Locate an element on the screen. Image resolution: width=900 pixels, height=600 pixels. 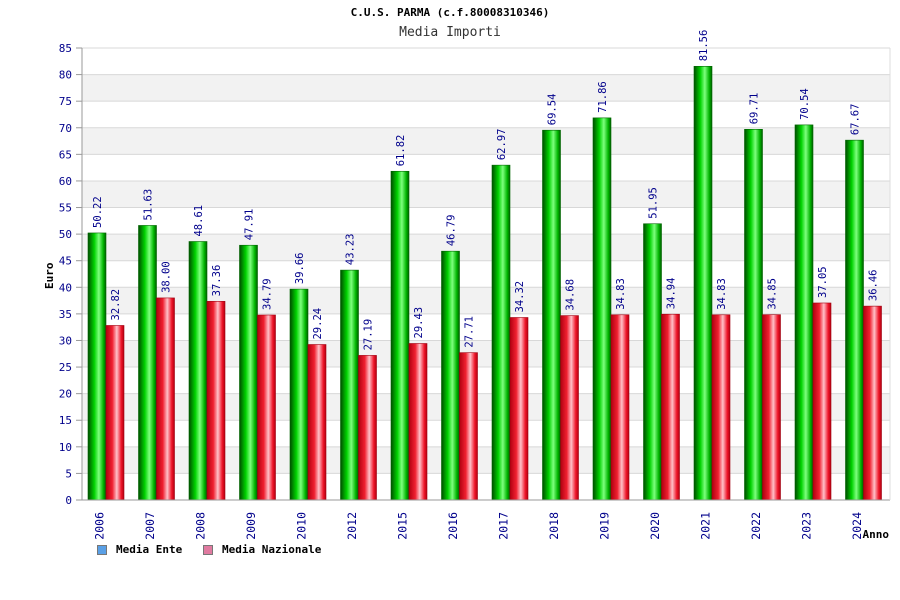
y-tick-label: 25 is located at coordinates (65, 367).